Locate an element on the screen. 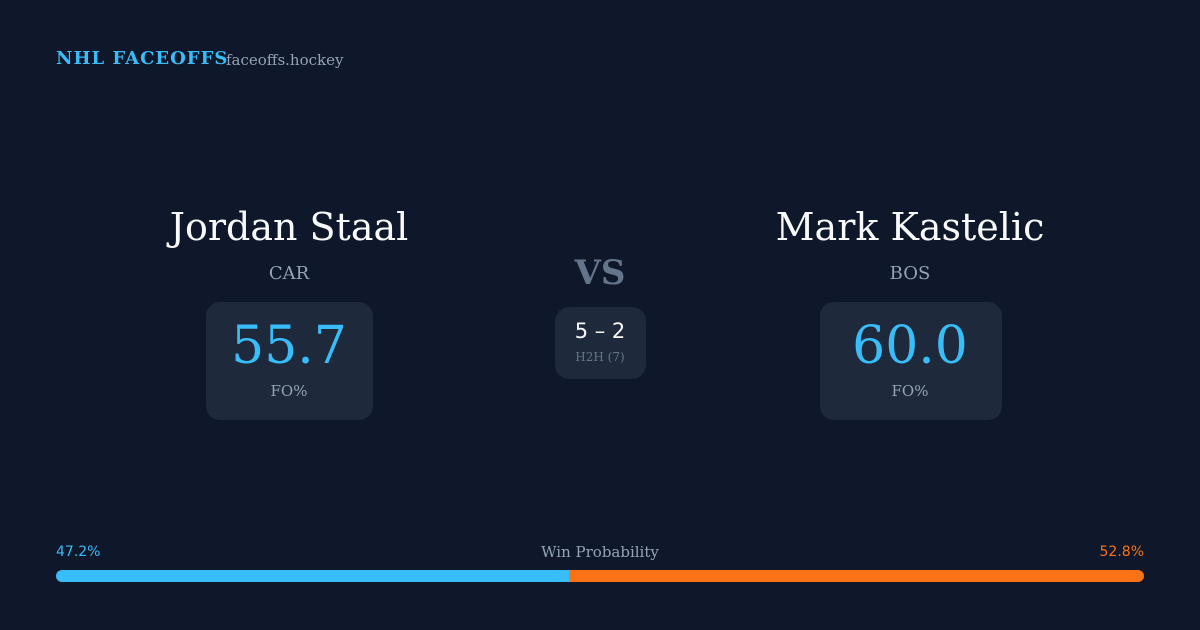 This screenshot has width=1200, height=630. player-name: Jordan Staal is located at coordinates (289, 227).